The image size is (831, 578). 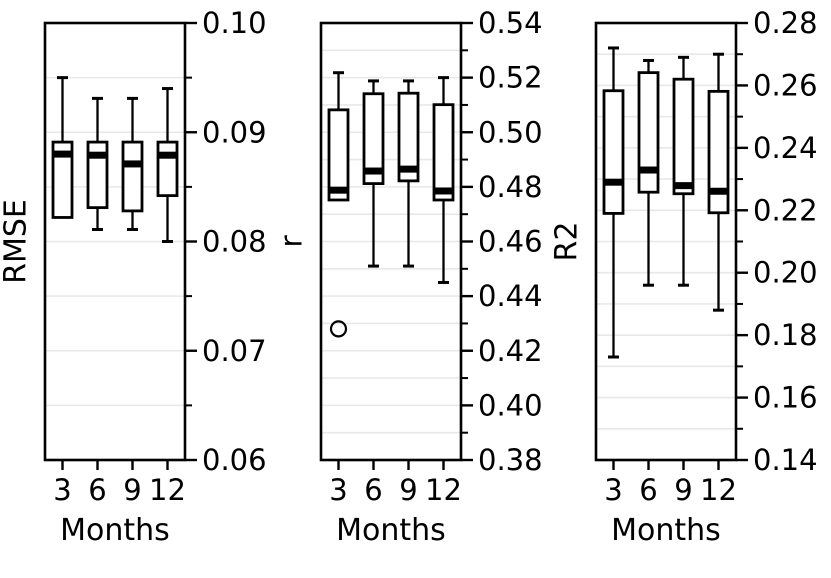 I want to click on outlier-point, so click(x=338, y=329).